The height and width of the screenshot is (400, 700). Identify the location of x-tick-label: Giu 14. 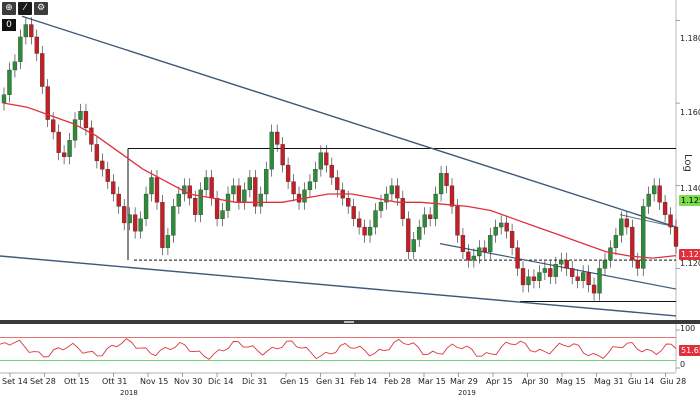
(641, 381).